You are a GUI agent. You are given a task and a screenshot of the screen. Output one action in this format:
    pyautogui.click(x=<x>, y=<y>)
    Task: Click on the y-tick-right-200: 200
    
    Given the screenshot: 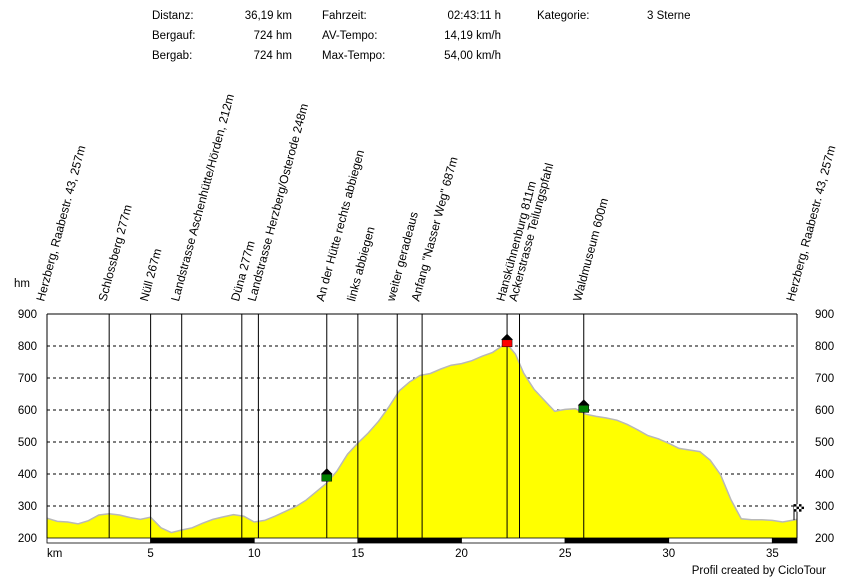 What is the action you would take?
    pyautogui.click(x=824, y=539)
    